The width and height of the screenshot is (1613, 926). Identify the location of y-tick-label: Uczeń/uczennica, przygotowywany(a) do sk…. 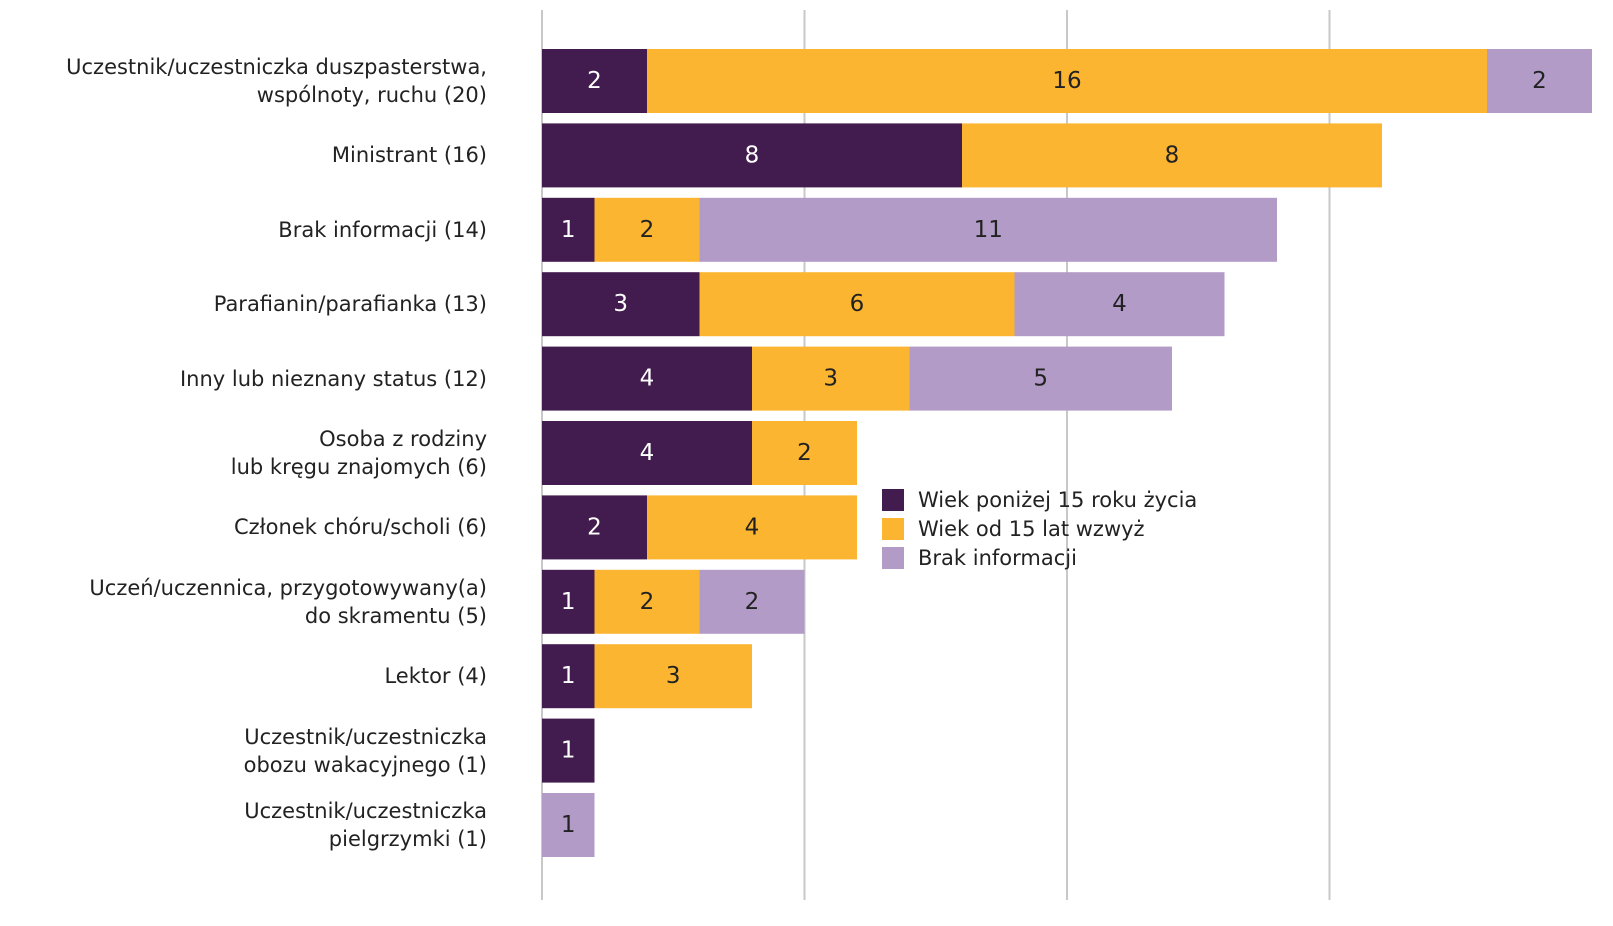
(288, 601).